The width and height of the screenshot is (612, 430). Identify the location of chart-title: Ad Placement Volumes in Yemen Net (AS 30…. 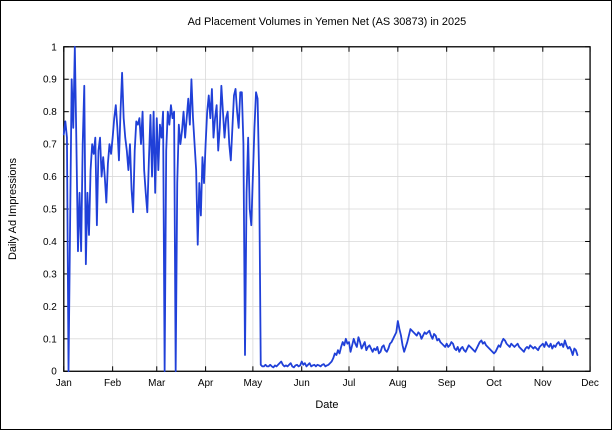
(327, 22).